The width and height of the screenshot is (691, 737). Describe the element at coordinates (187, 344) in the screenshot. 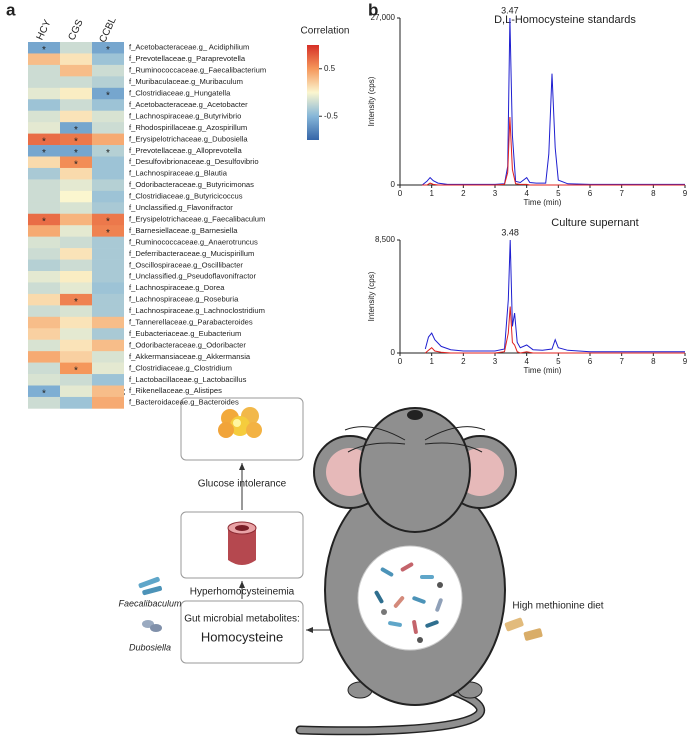

I see `row-label: f_Odoribacteraceae.g_Odoribacter` at that location.